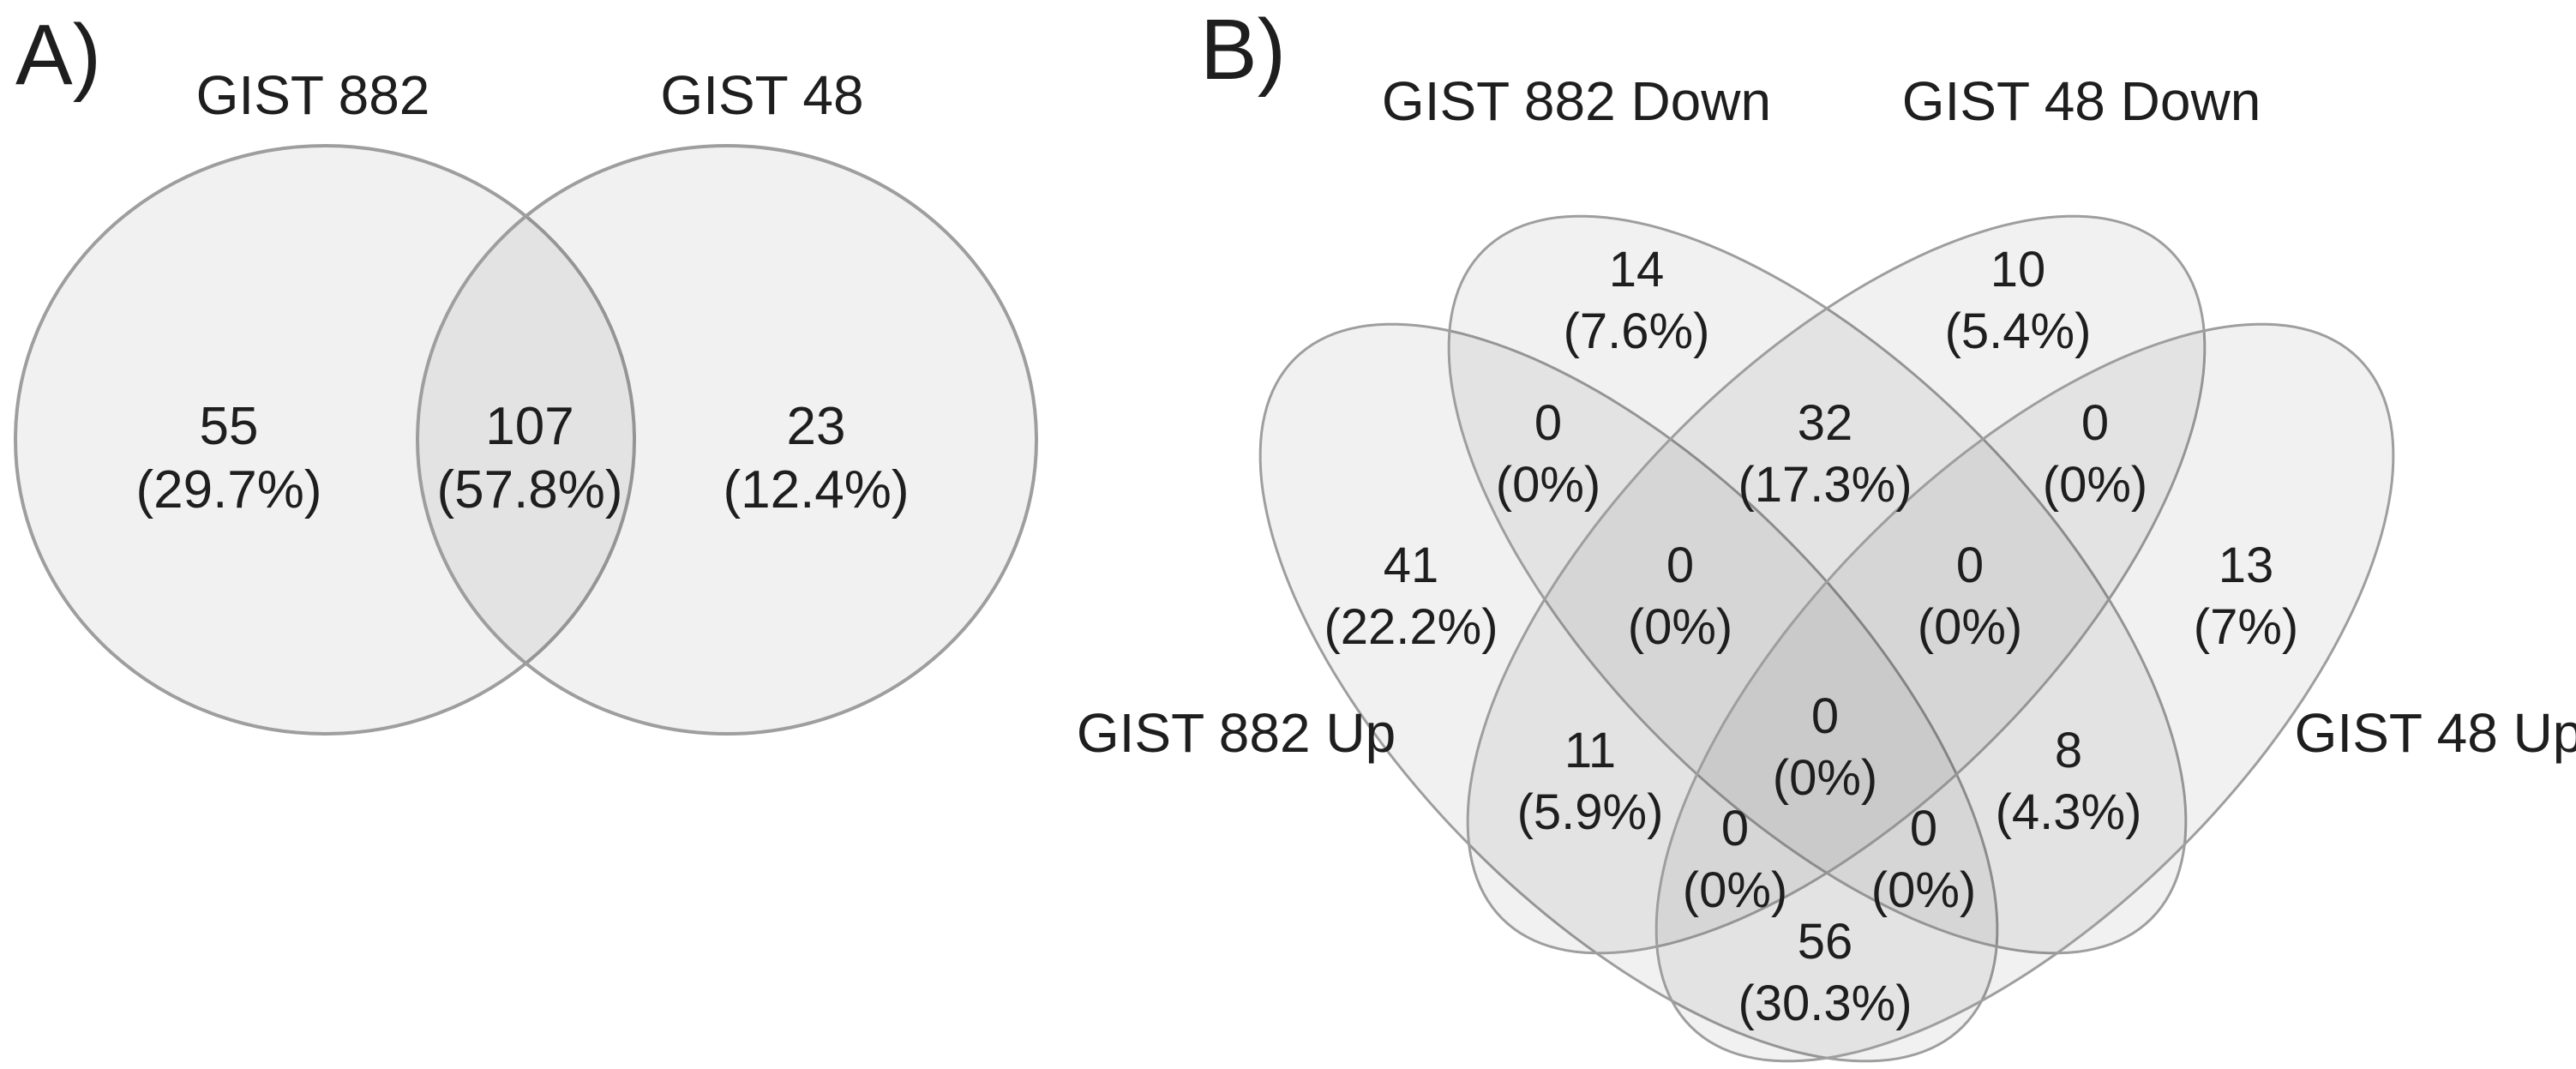 The image size is (2576, 1069). What do you see at coordinates (1825, 423) in the screenshot?
I see `region-count: 32` at bounding box center [1825, 423].